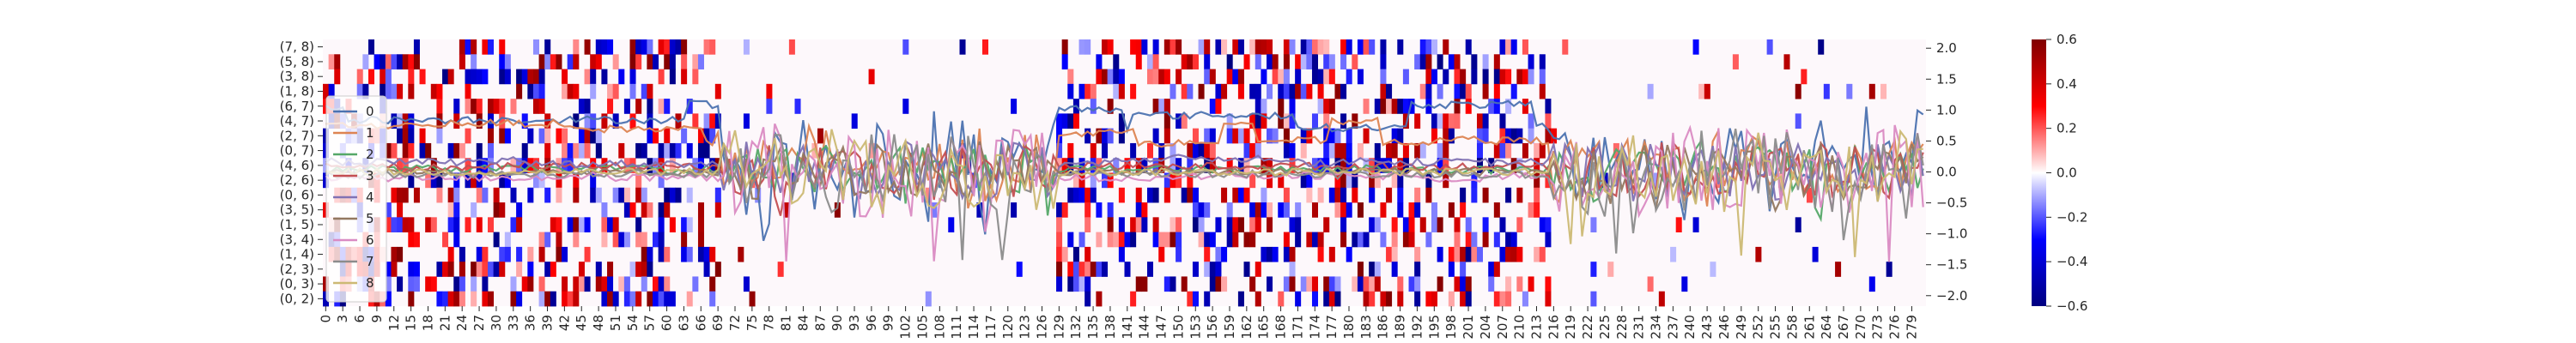 The height and width of the screenshot is (343, 2576). What do you see at coordinates (1520, 327) in the screenshot?
I see `x-tick-label: 210` at bounding box center [1520, 327].